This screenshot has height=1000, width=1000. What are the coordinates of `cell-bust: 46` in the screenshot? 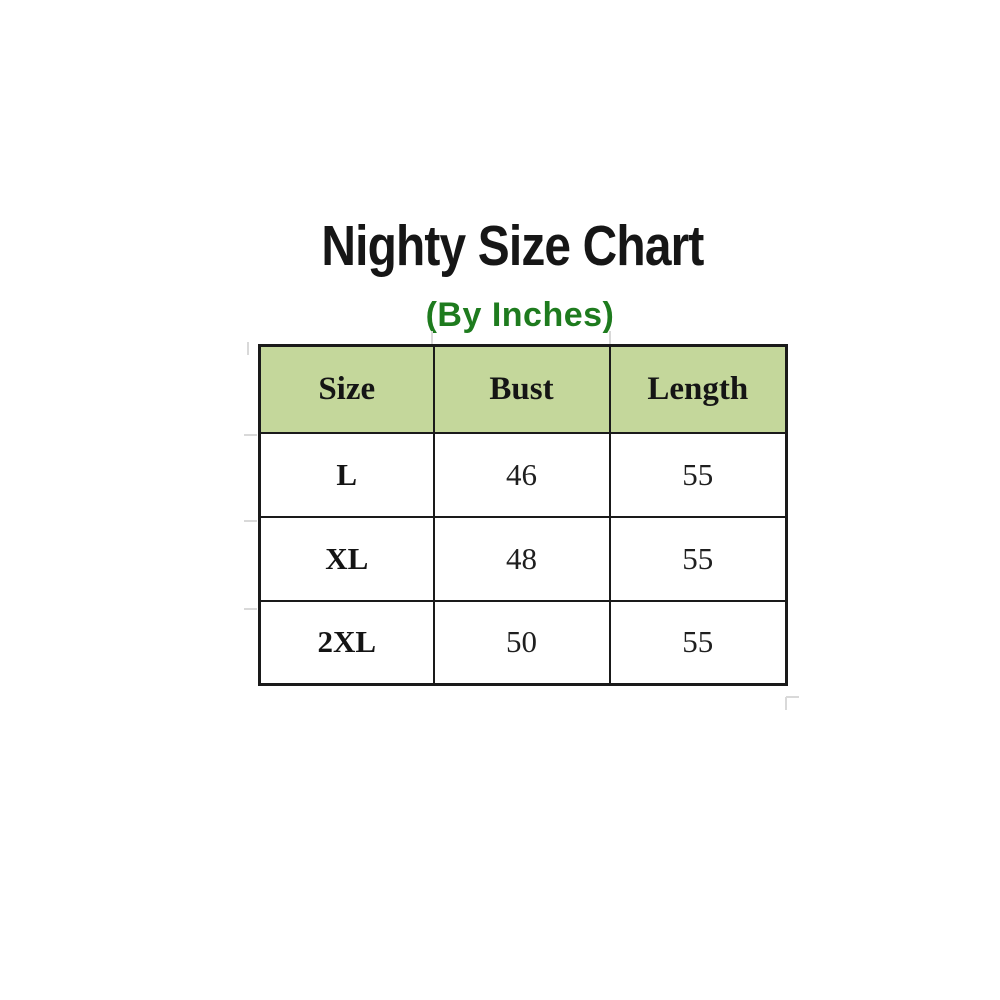 It's located at (521, 474).